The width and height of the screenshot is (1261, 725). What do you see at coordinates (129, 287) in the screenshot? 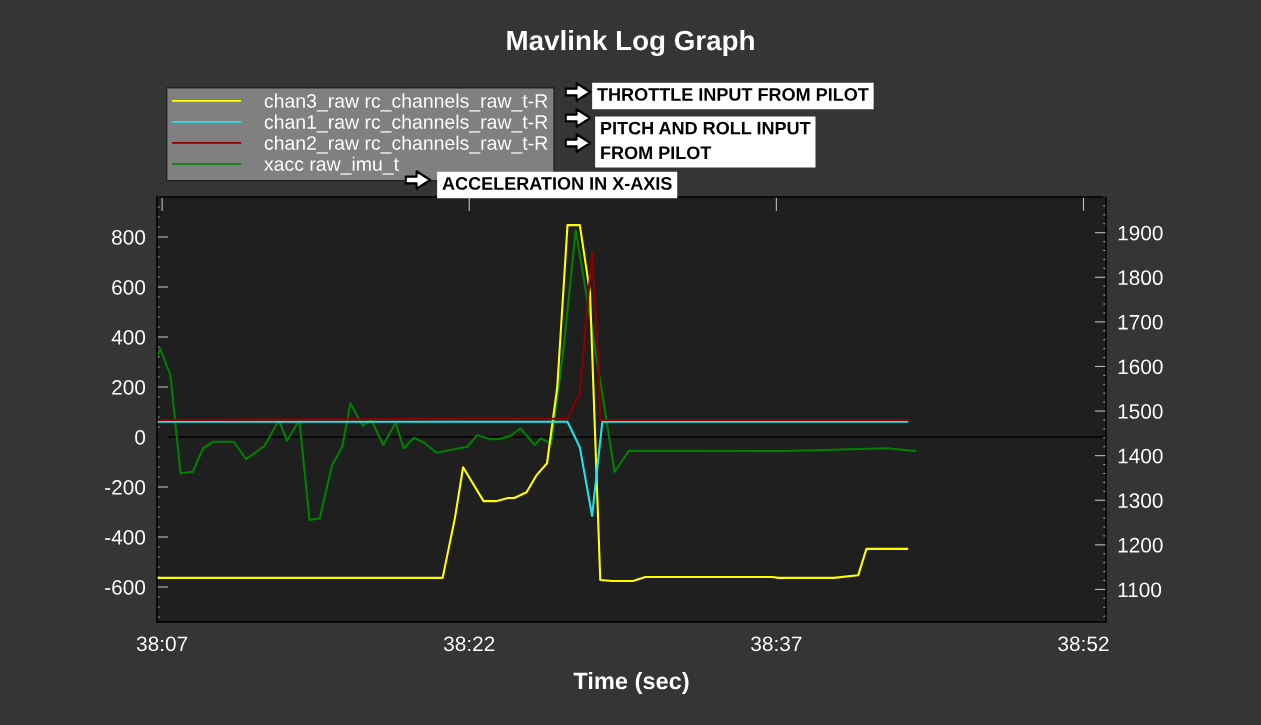
I see `y-tick-label: 600` at bounding box center [129, 287].